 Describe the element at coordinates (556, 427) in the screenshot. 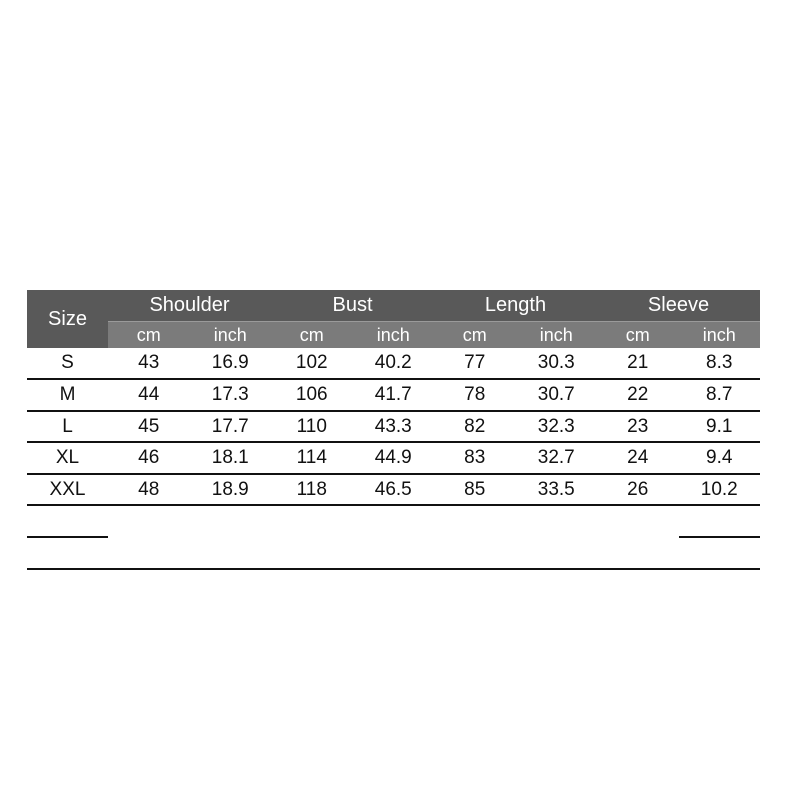

I see `measurement: 32.3` at that location.